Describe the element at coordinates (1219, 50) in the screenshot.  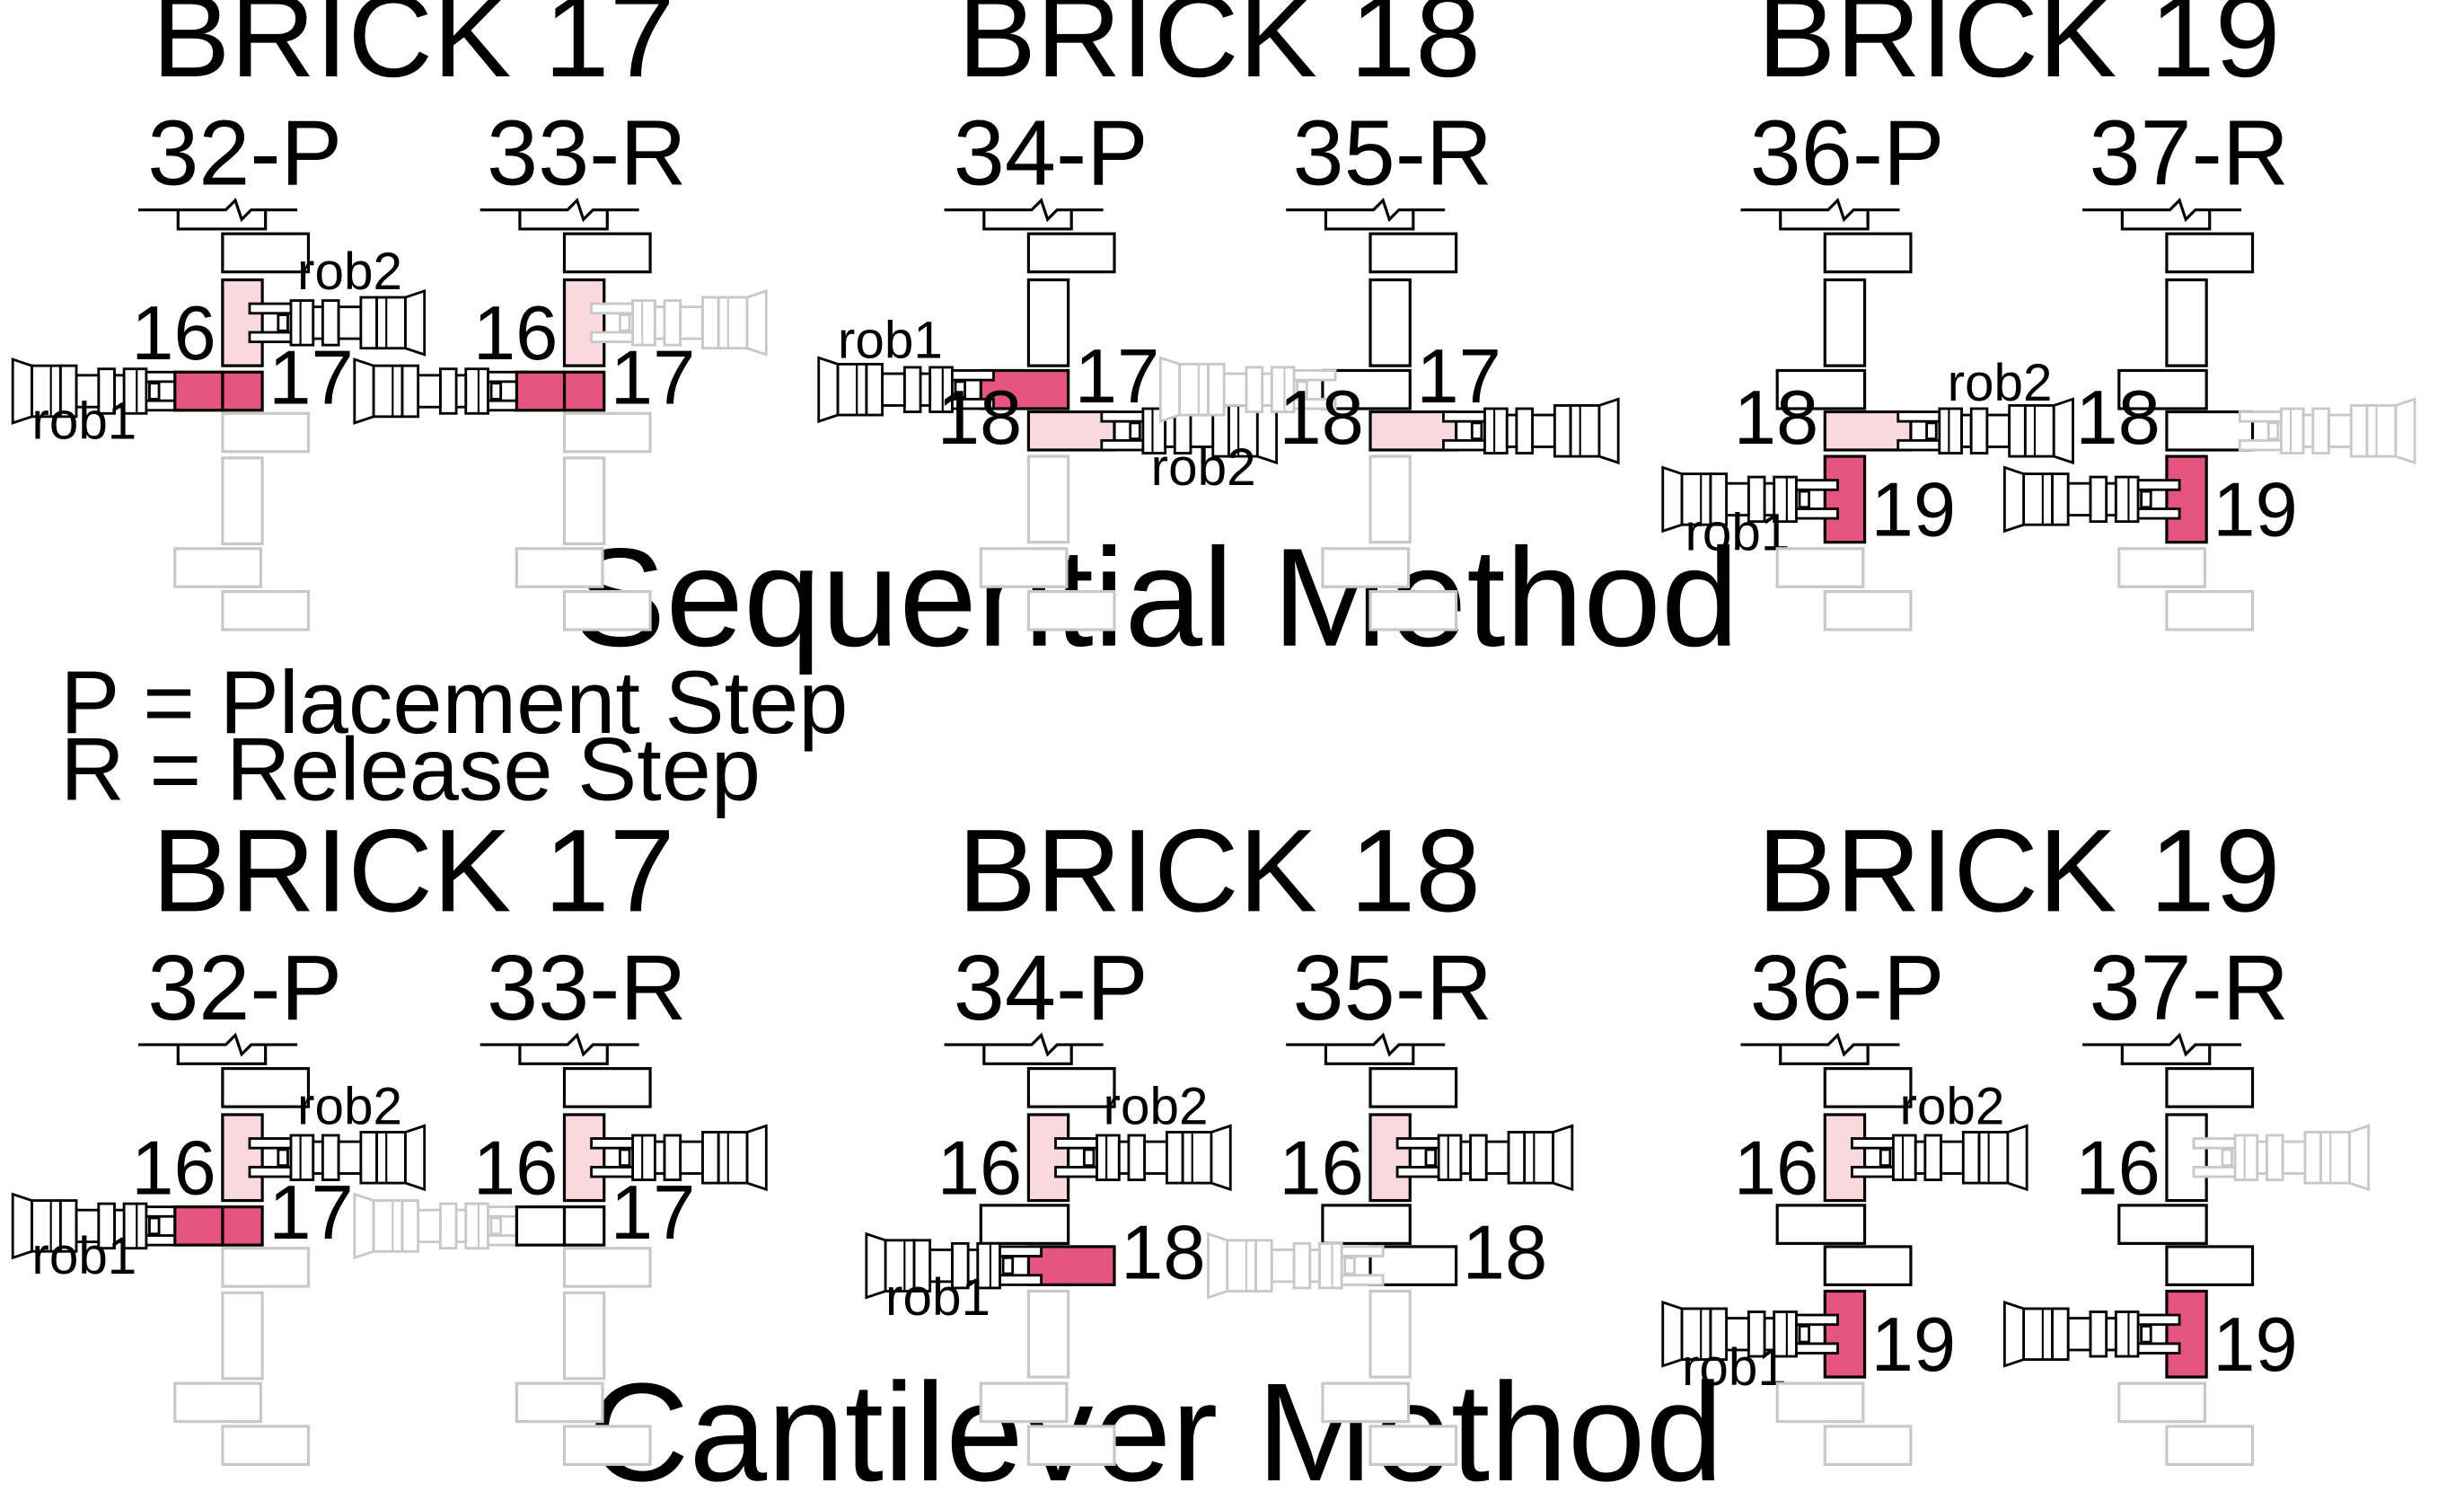
I see `brick-title: BRICK 18` at that location.